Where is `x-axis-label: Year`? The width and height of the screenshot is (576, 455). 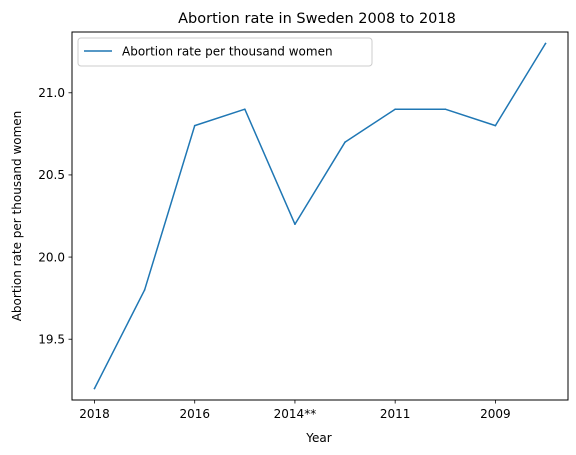 x-axis-label: Year is located at coordinates (318, 438).